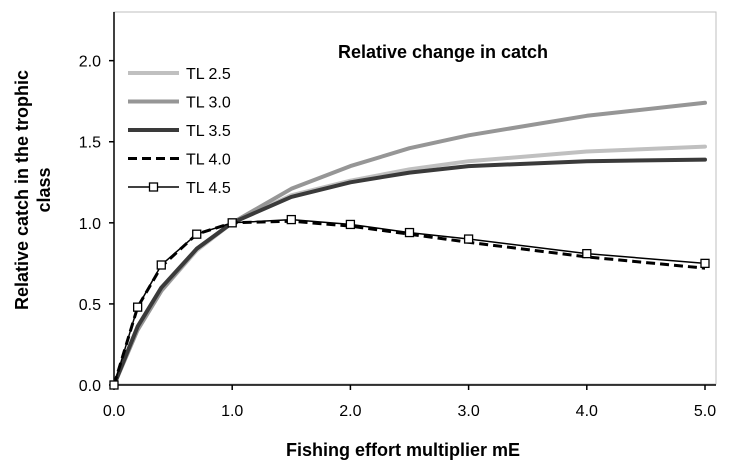 This screenshot has height=473, width=743. I want to click on y-axis-ticks: 0.0 0.5 1.0 1.5 2.0, so click(96, 224).